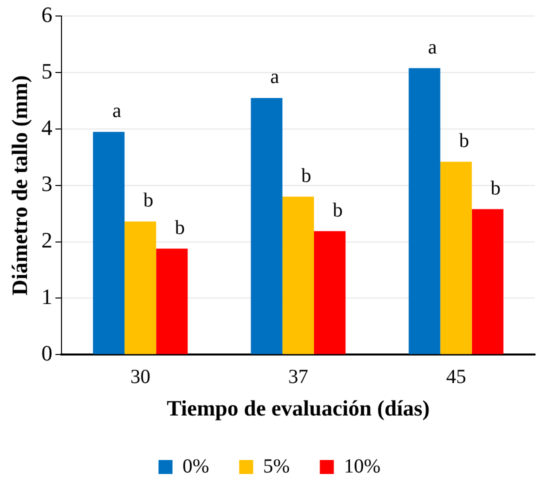 This screenshot has height=487, width=555. What do you see at coordinates (140, 377) in the screenshot?
I see `x-tick-label: 30` at bounding box center [140, 377].